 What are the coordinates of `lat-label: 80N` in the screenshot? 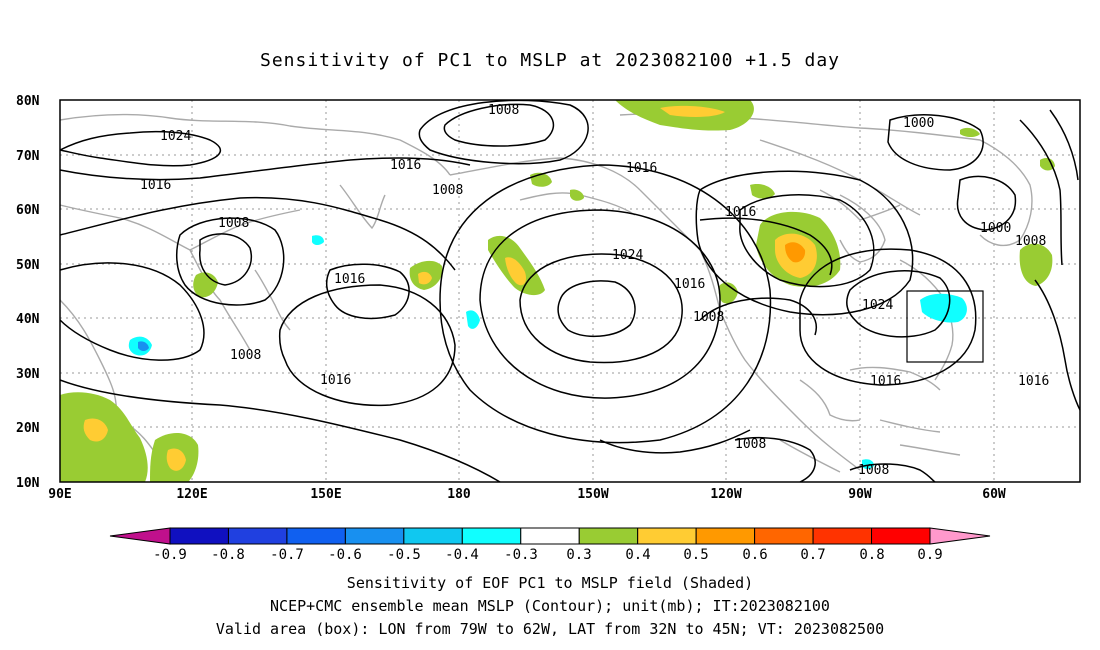 It's located at (28, 101).